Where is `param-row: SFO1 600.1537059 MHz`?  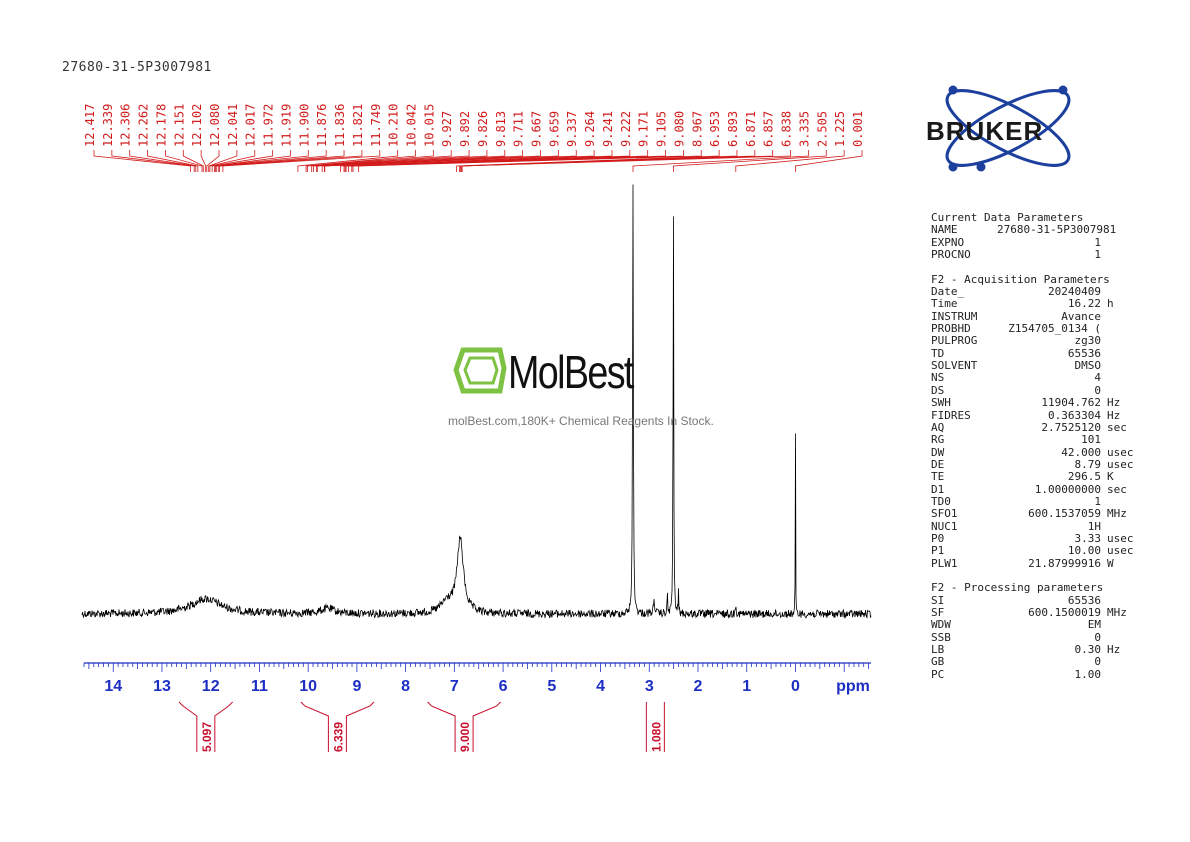
param-row: SFO1 600.1537059 MHz is located at coordinates (1032, 514).